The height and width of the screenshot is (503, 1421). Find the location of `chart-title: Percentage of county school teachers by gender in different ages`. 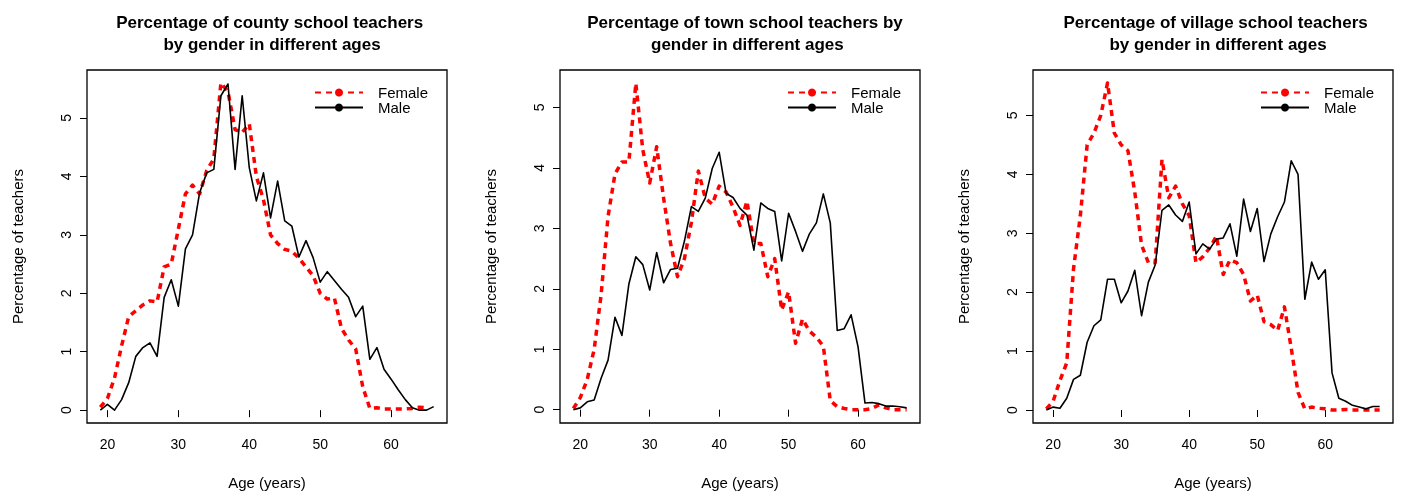

chart-title: Percentage of county school teachers by gender in different ages is located at coordinates (272, 33).